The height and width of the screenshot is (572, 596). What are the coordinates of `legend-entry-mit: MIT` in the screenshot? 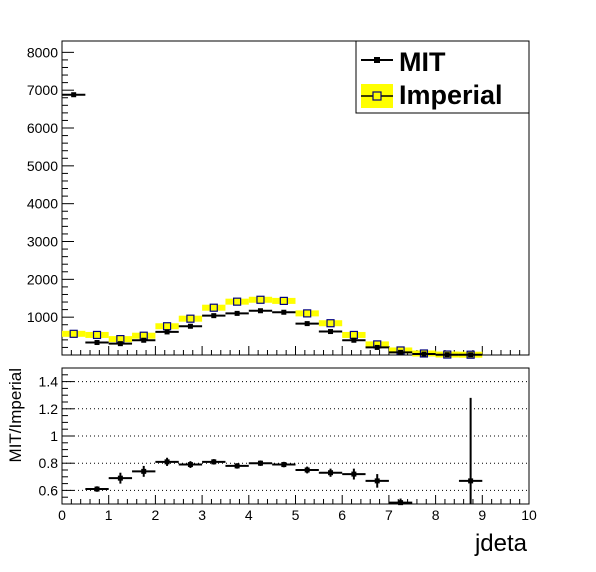 It's located at (403, 62).